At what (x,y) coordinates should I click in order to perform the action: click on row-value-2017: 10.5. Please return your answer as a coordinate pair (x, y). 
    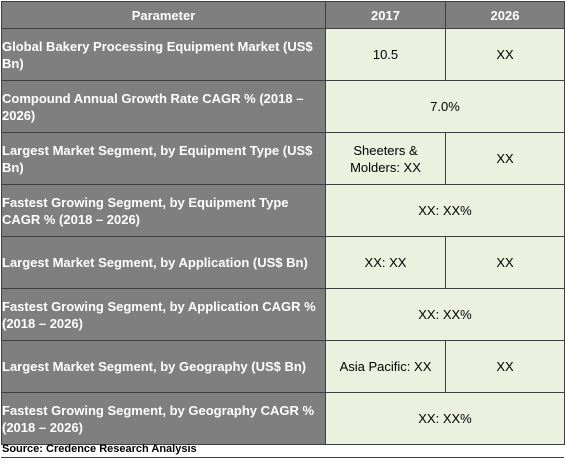
    Looking at the image, I should click on (385, 54).